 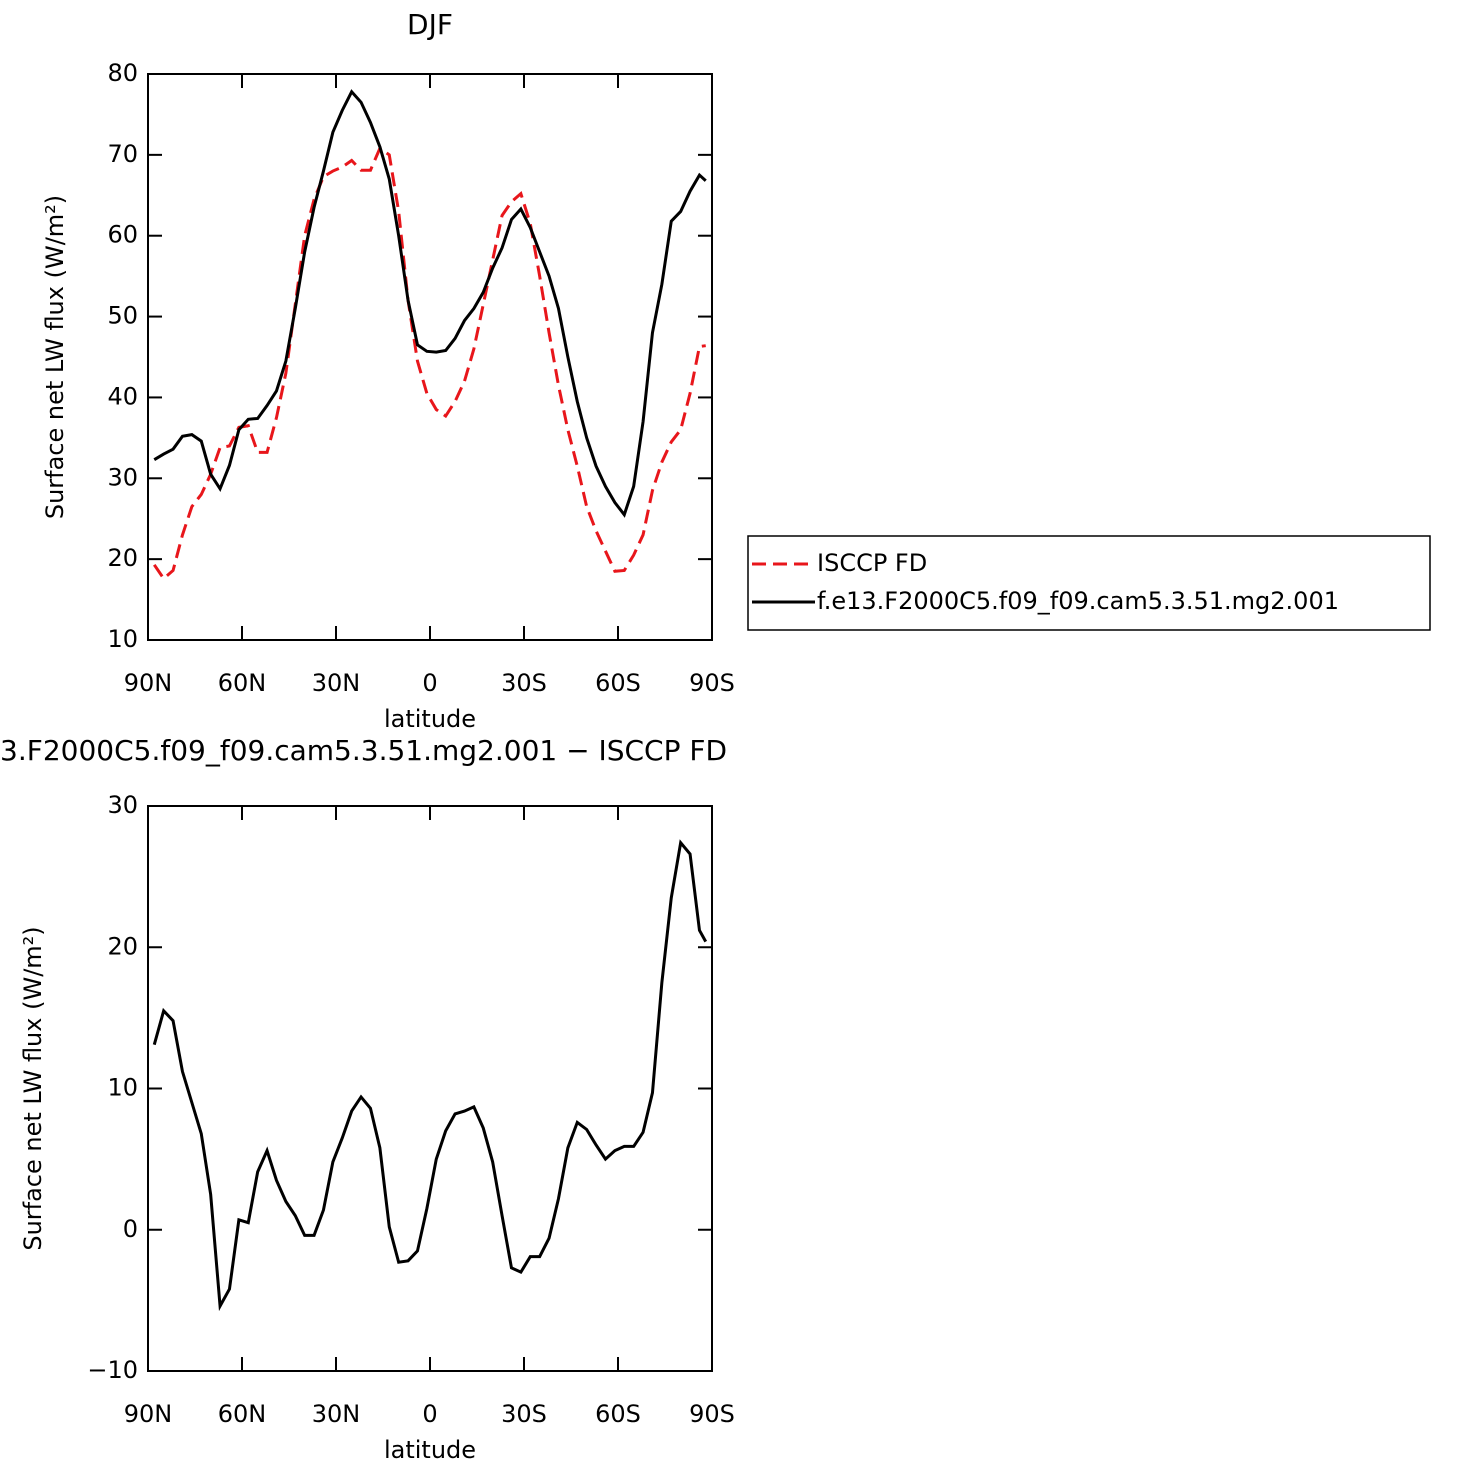 What do you see at coordinates (122, 396) in the screenshot?
I see `y-tick-label: 40` at bounding box center [122, 396].